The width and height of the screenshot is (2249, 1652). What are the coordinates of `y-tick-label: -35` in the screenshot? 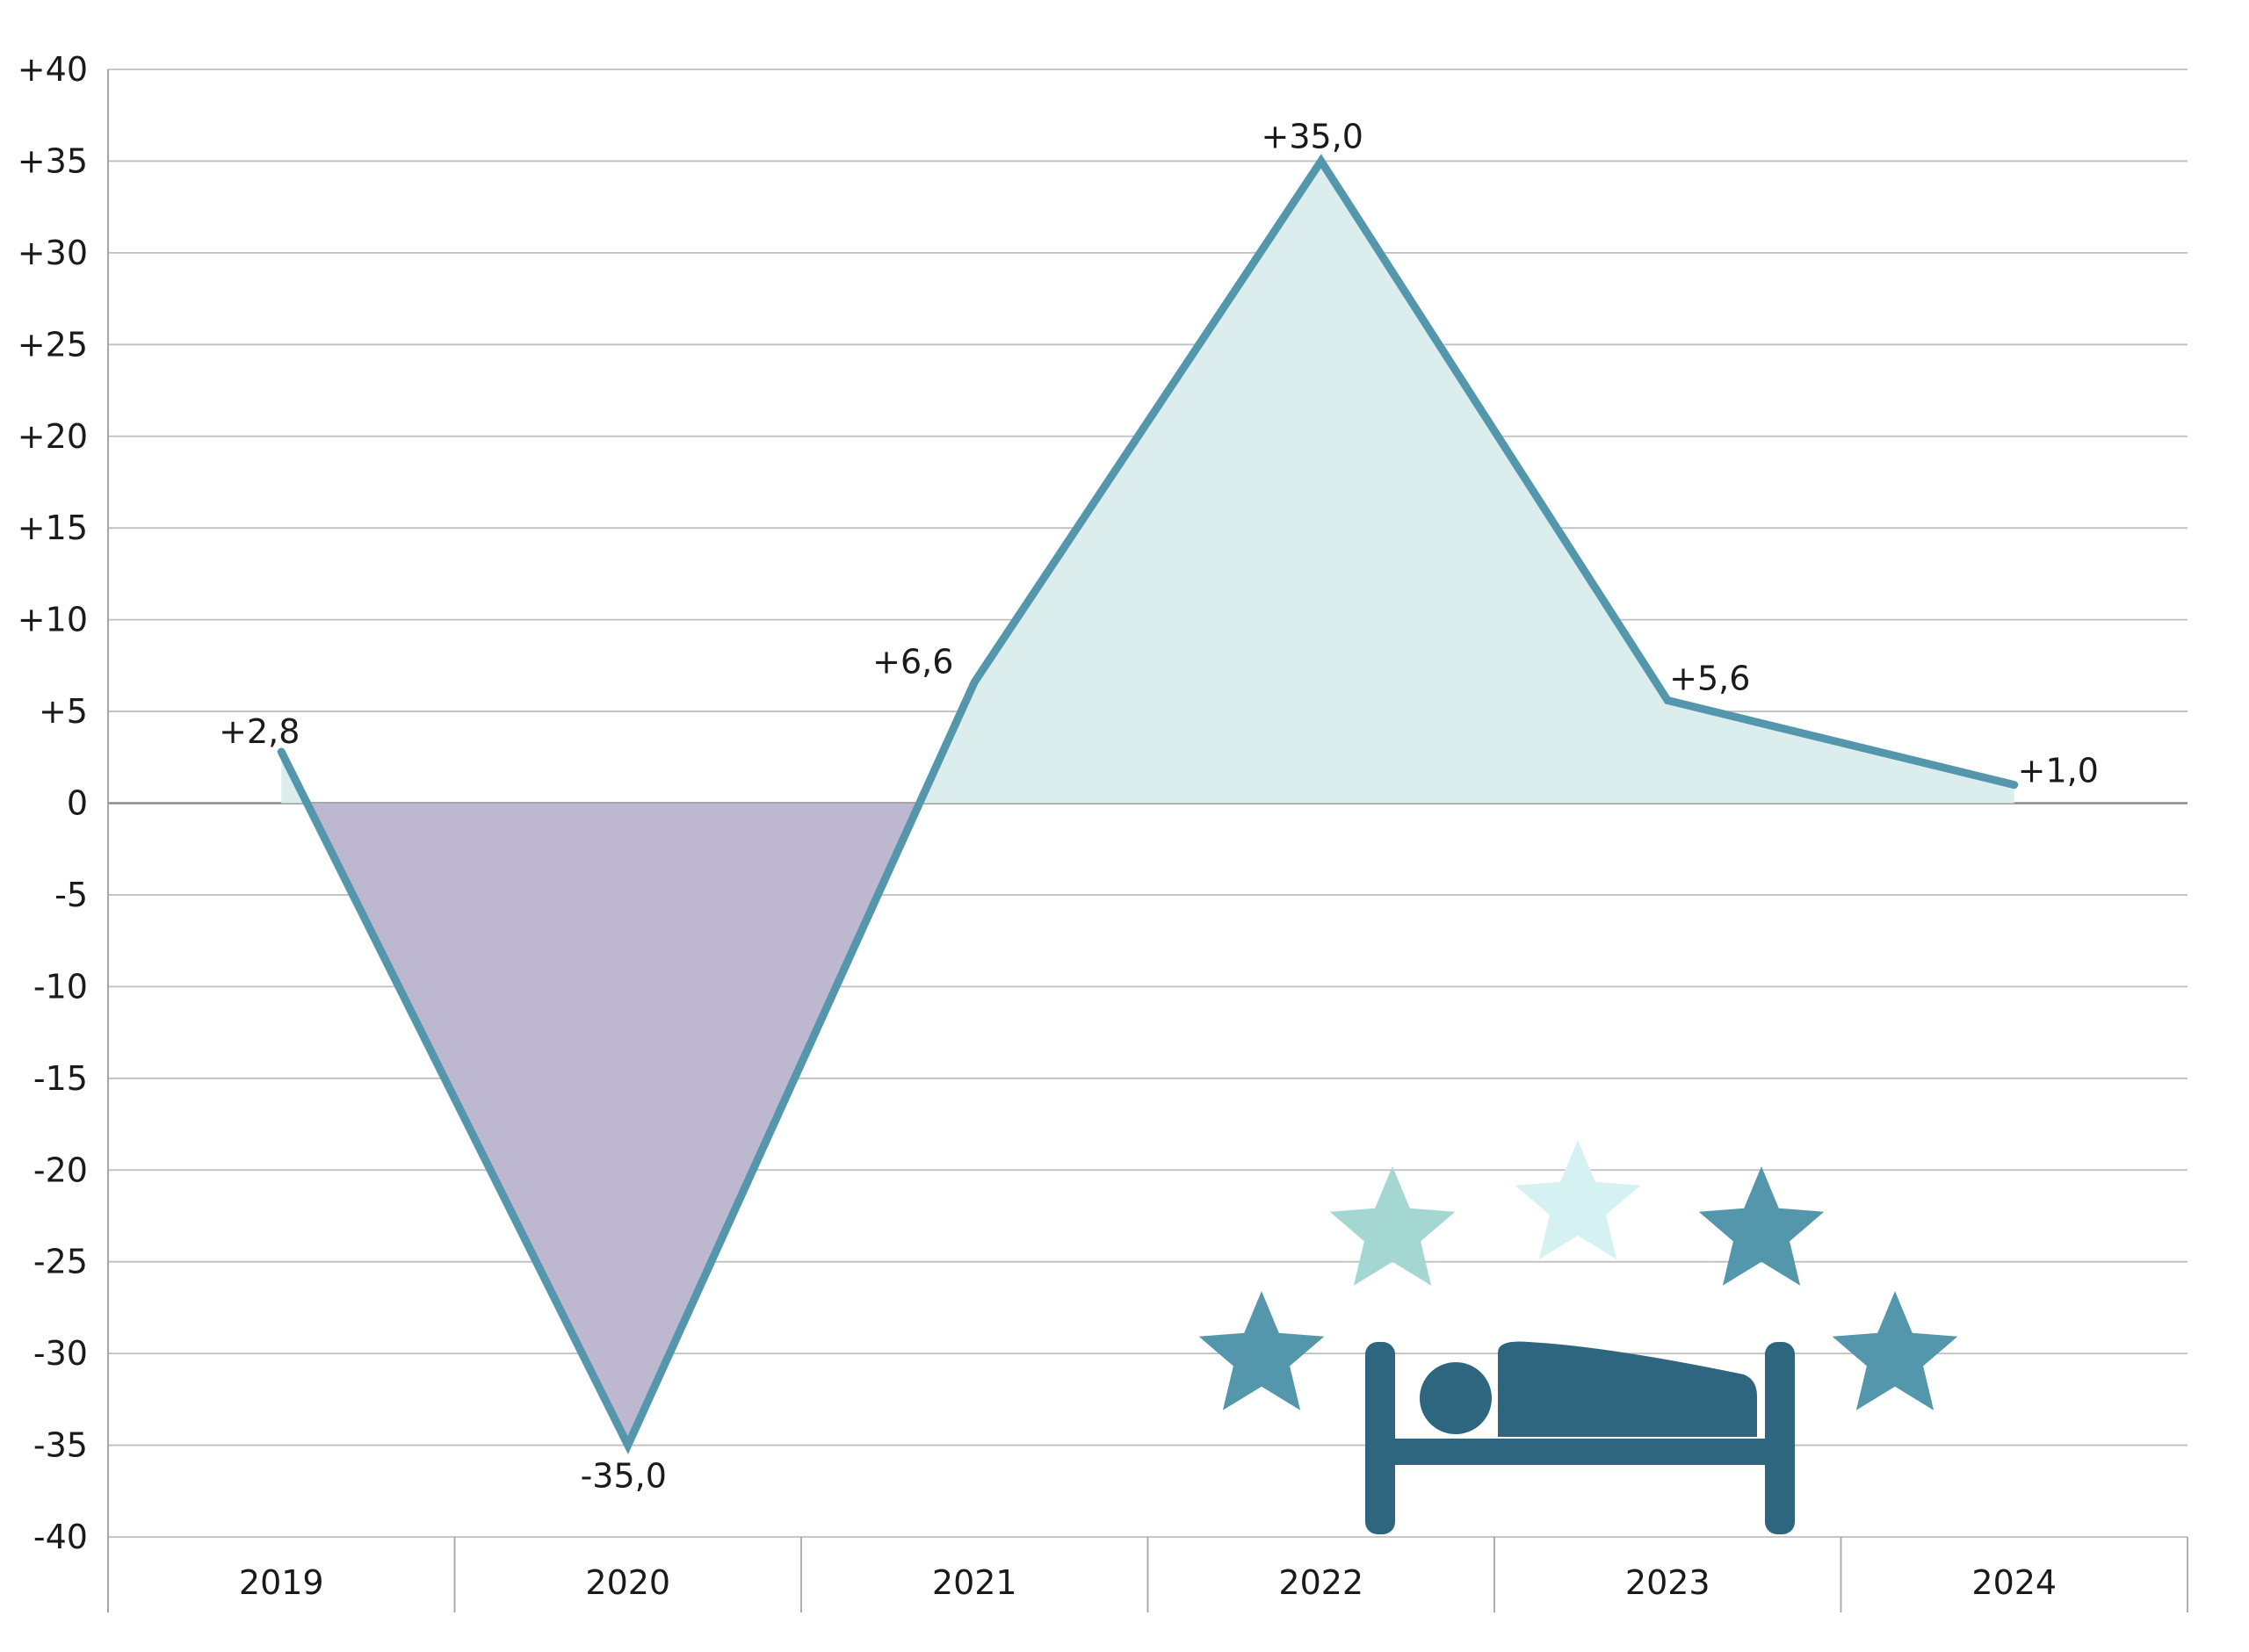 It's located at (60, 1445).